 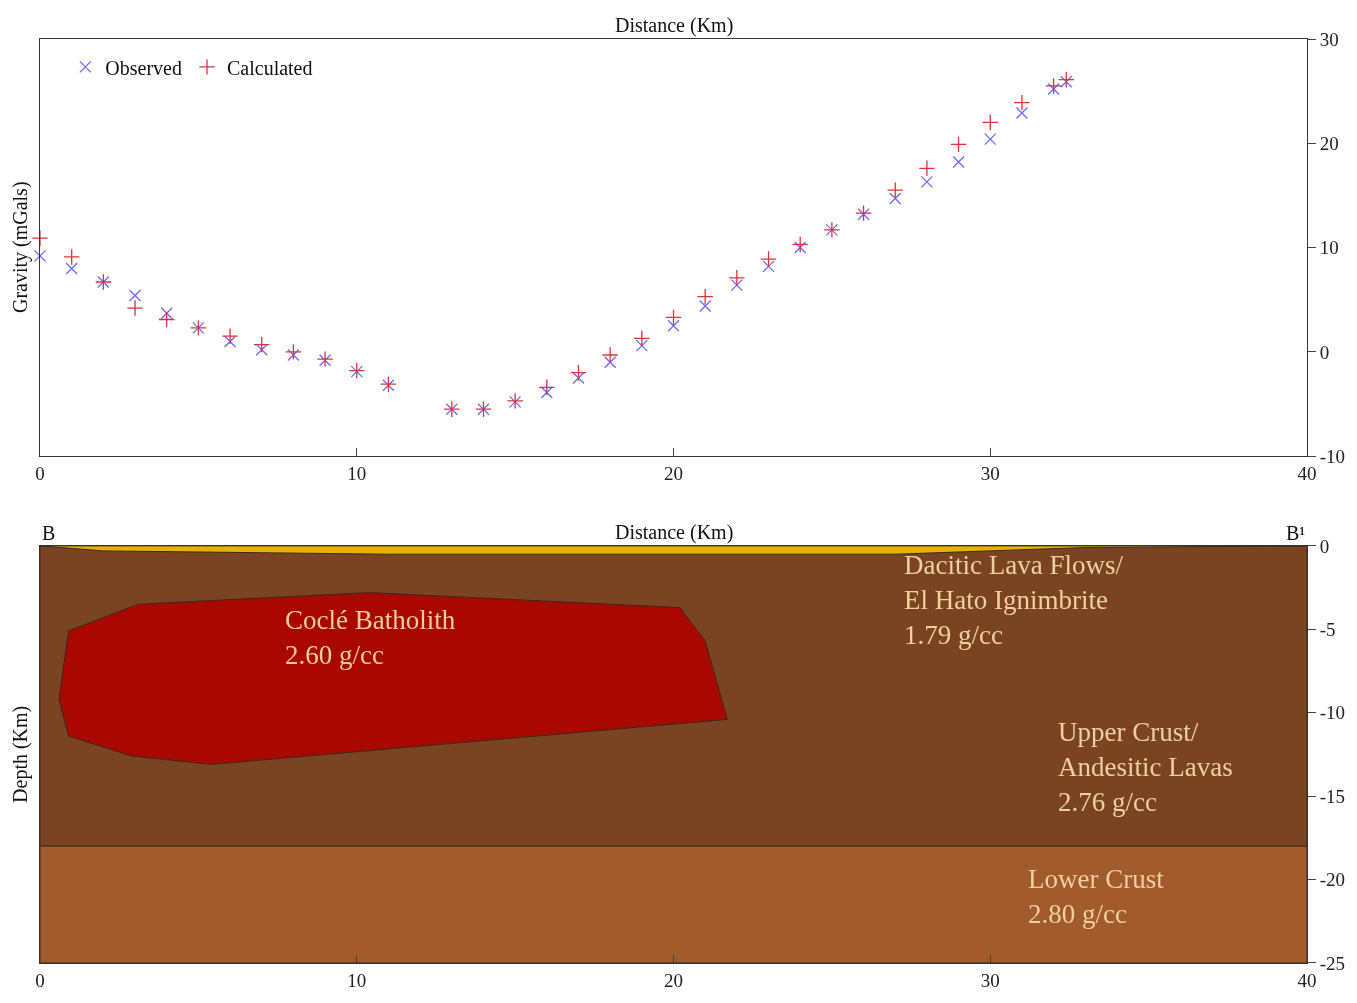 I want to click on y-tick-label: -20, so click(x=1332, y=880).